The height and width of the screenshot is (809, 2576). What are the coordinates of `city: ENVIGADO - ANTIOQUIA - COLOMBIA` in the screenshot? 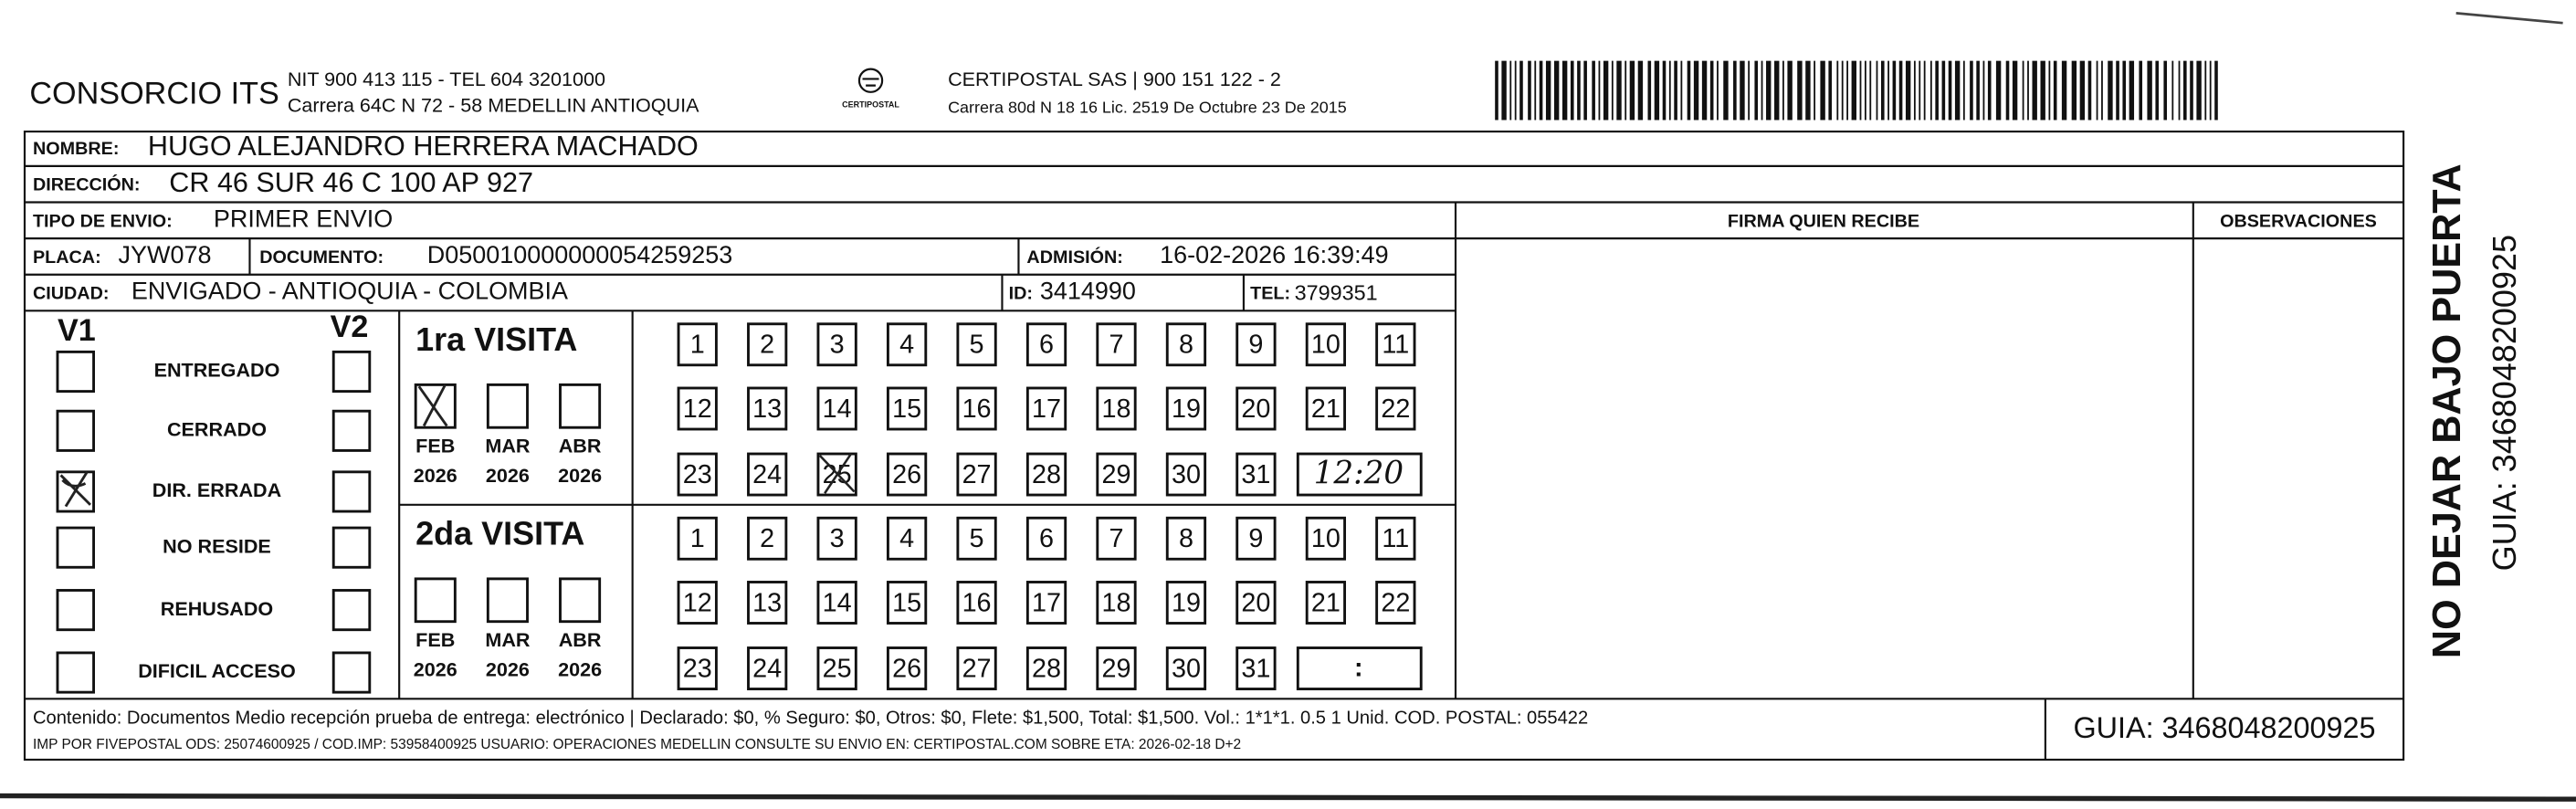 It's located at (349, 291).